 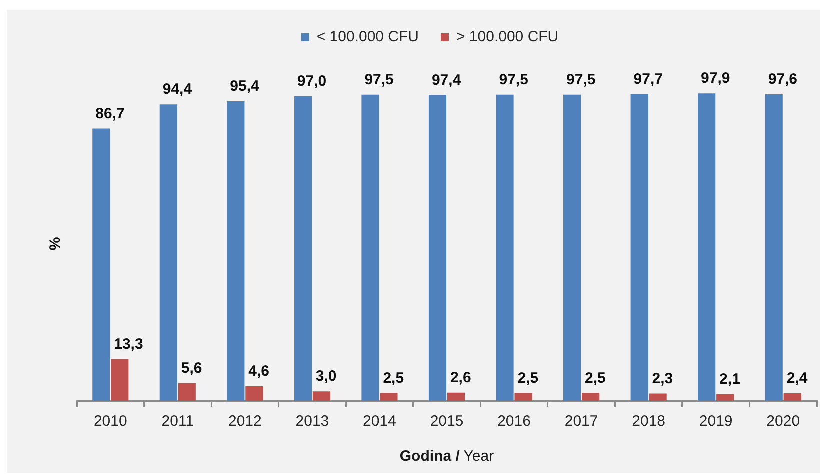 I want to click on x-tick-label: 2016, so click(x=514, y=421).